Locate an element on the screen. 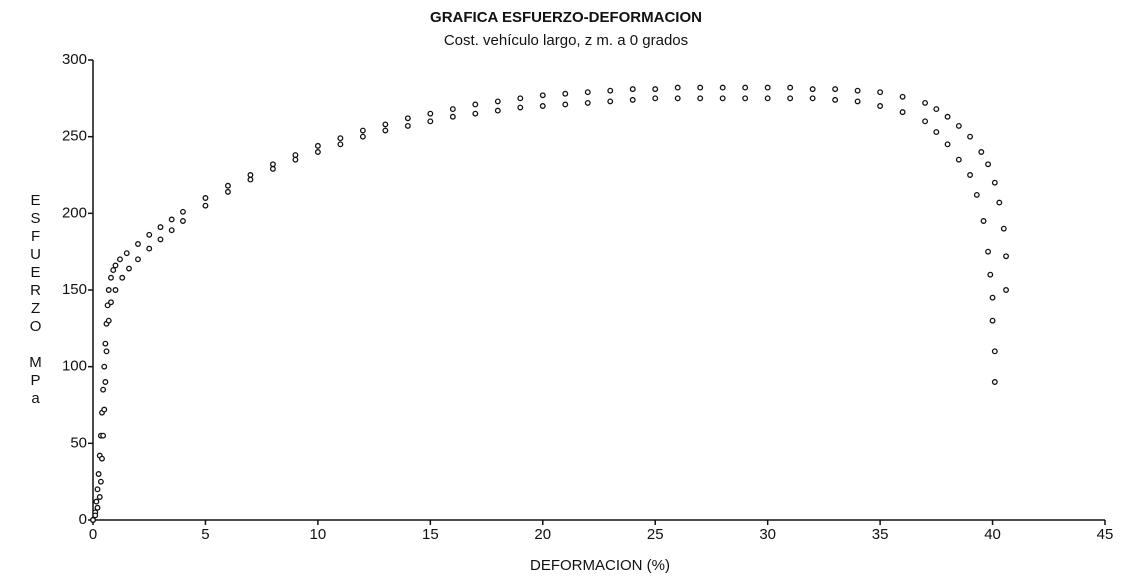 Image resolution: width=1125 pixels, height=582 pixels. x-tick-label: 25 is located at coordinates (655, 534).